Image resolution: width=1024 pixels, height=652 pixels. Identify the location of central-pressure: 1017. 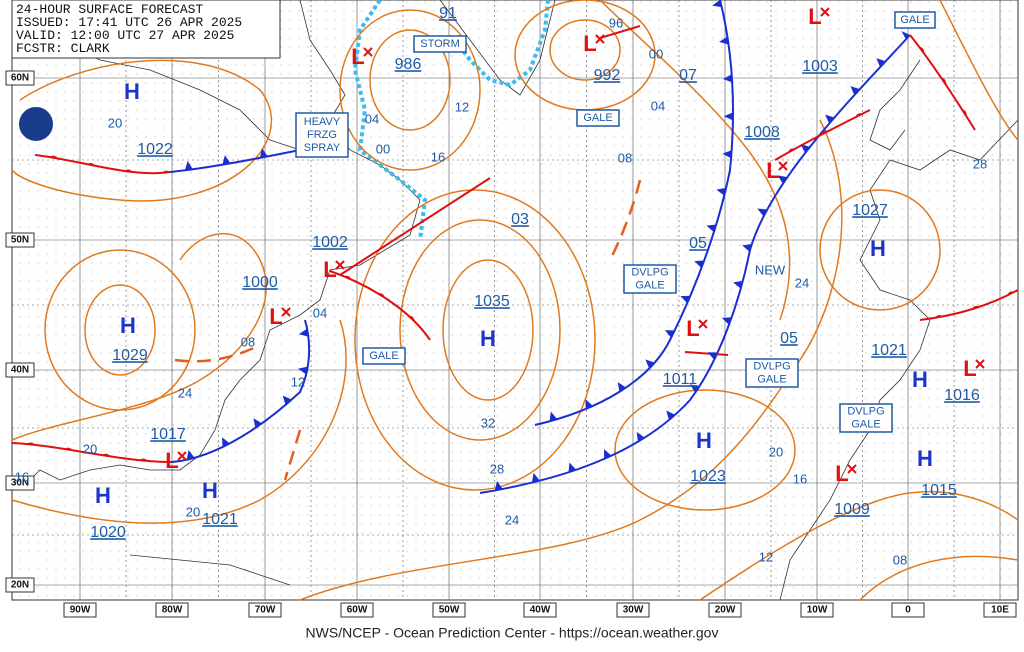
(168, 434).